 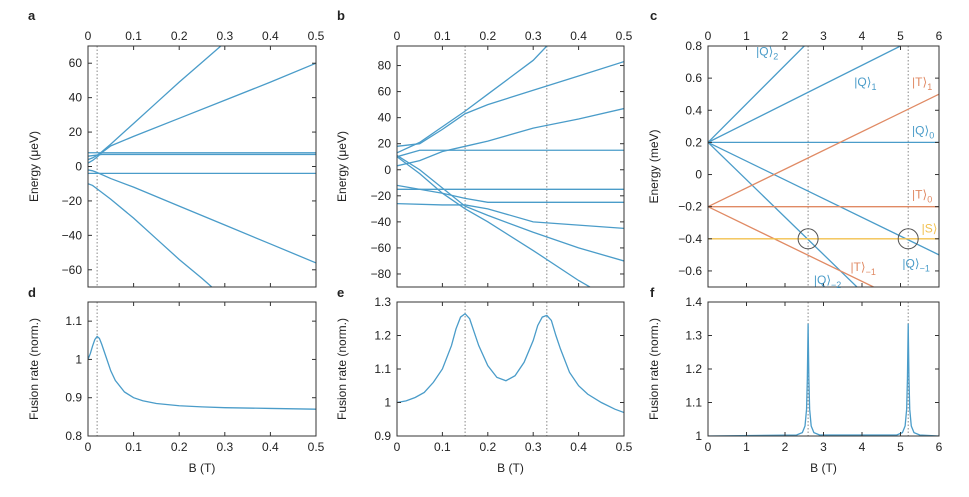 What do you see at coordinates (76, 98) in the screenshot?
I see `y-tick-label: 40` at bounding box center [76, 98].